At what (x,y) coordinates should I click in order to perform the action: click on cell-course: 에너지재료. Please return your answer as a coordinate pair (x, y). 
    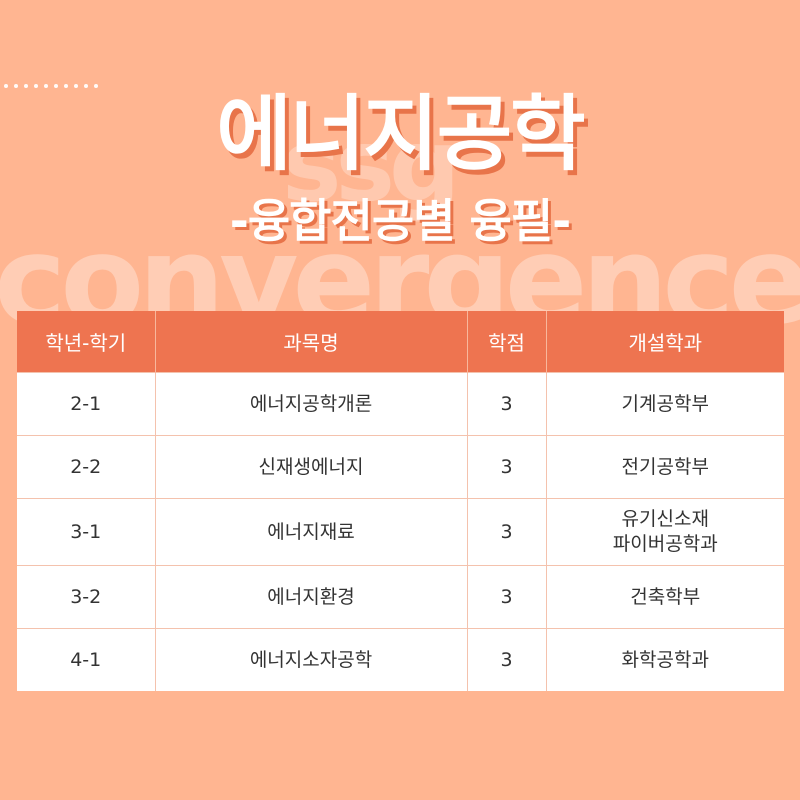
    Looking at the image, I should click on (311, 532).